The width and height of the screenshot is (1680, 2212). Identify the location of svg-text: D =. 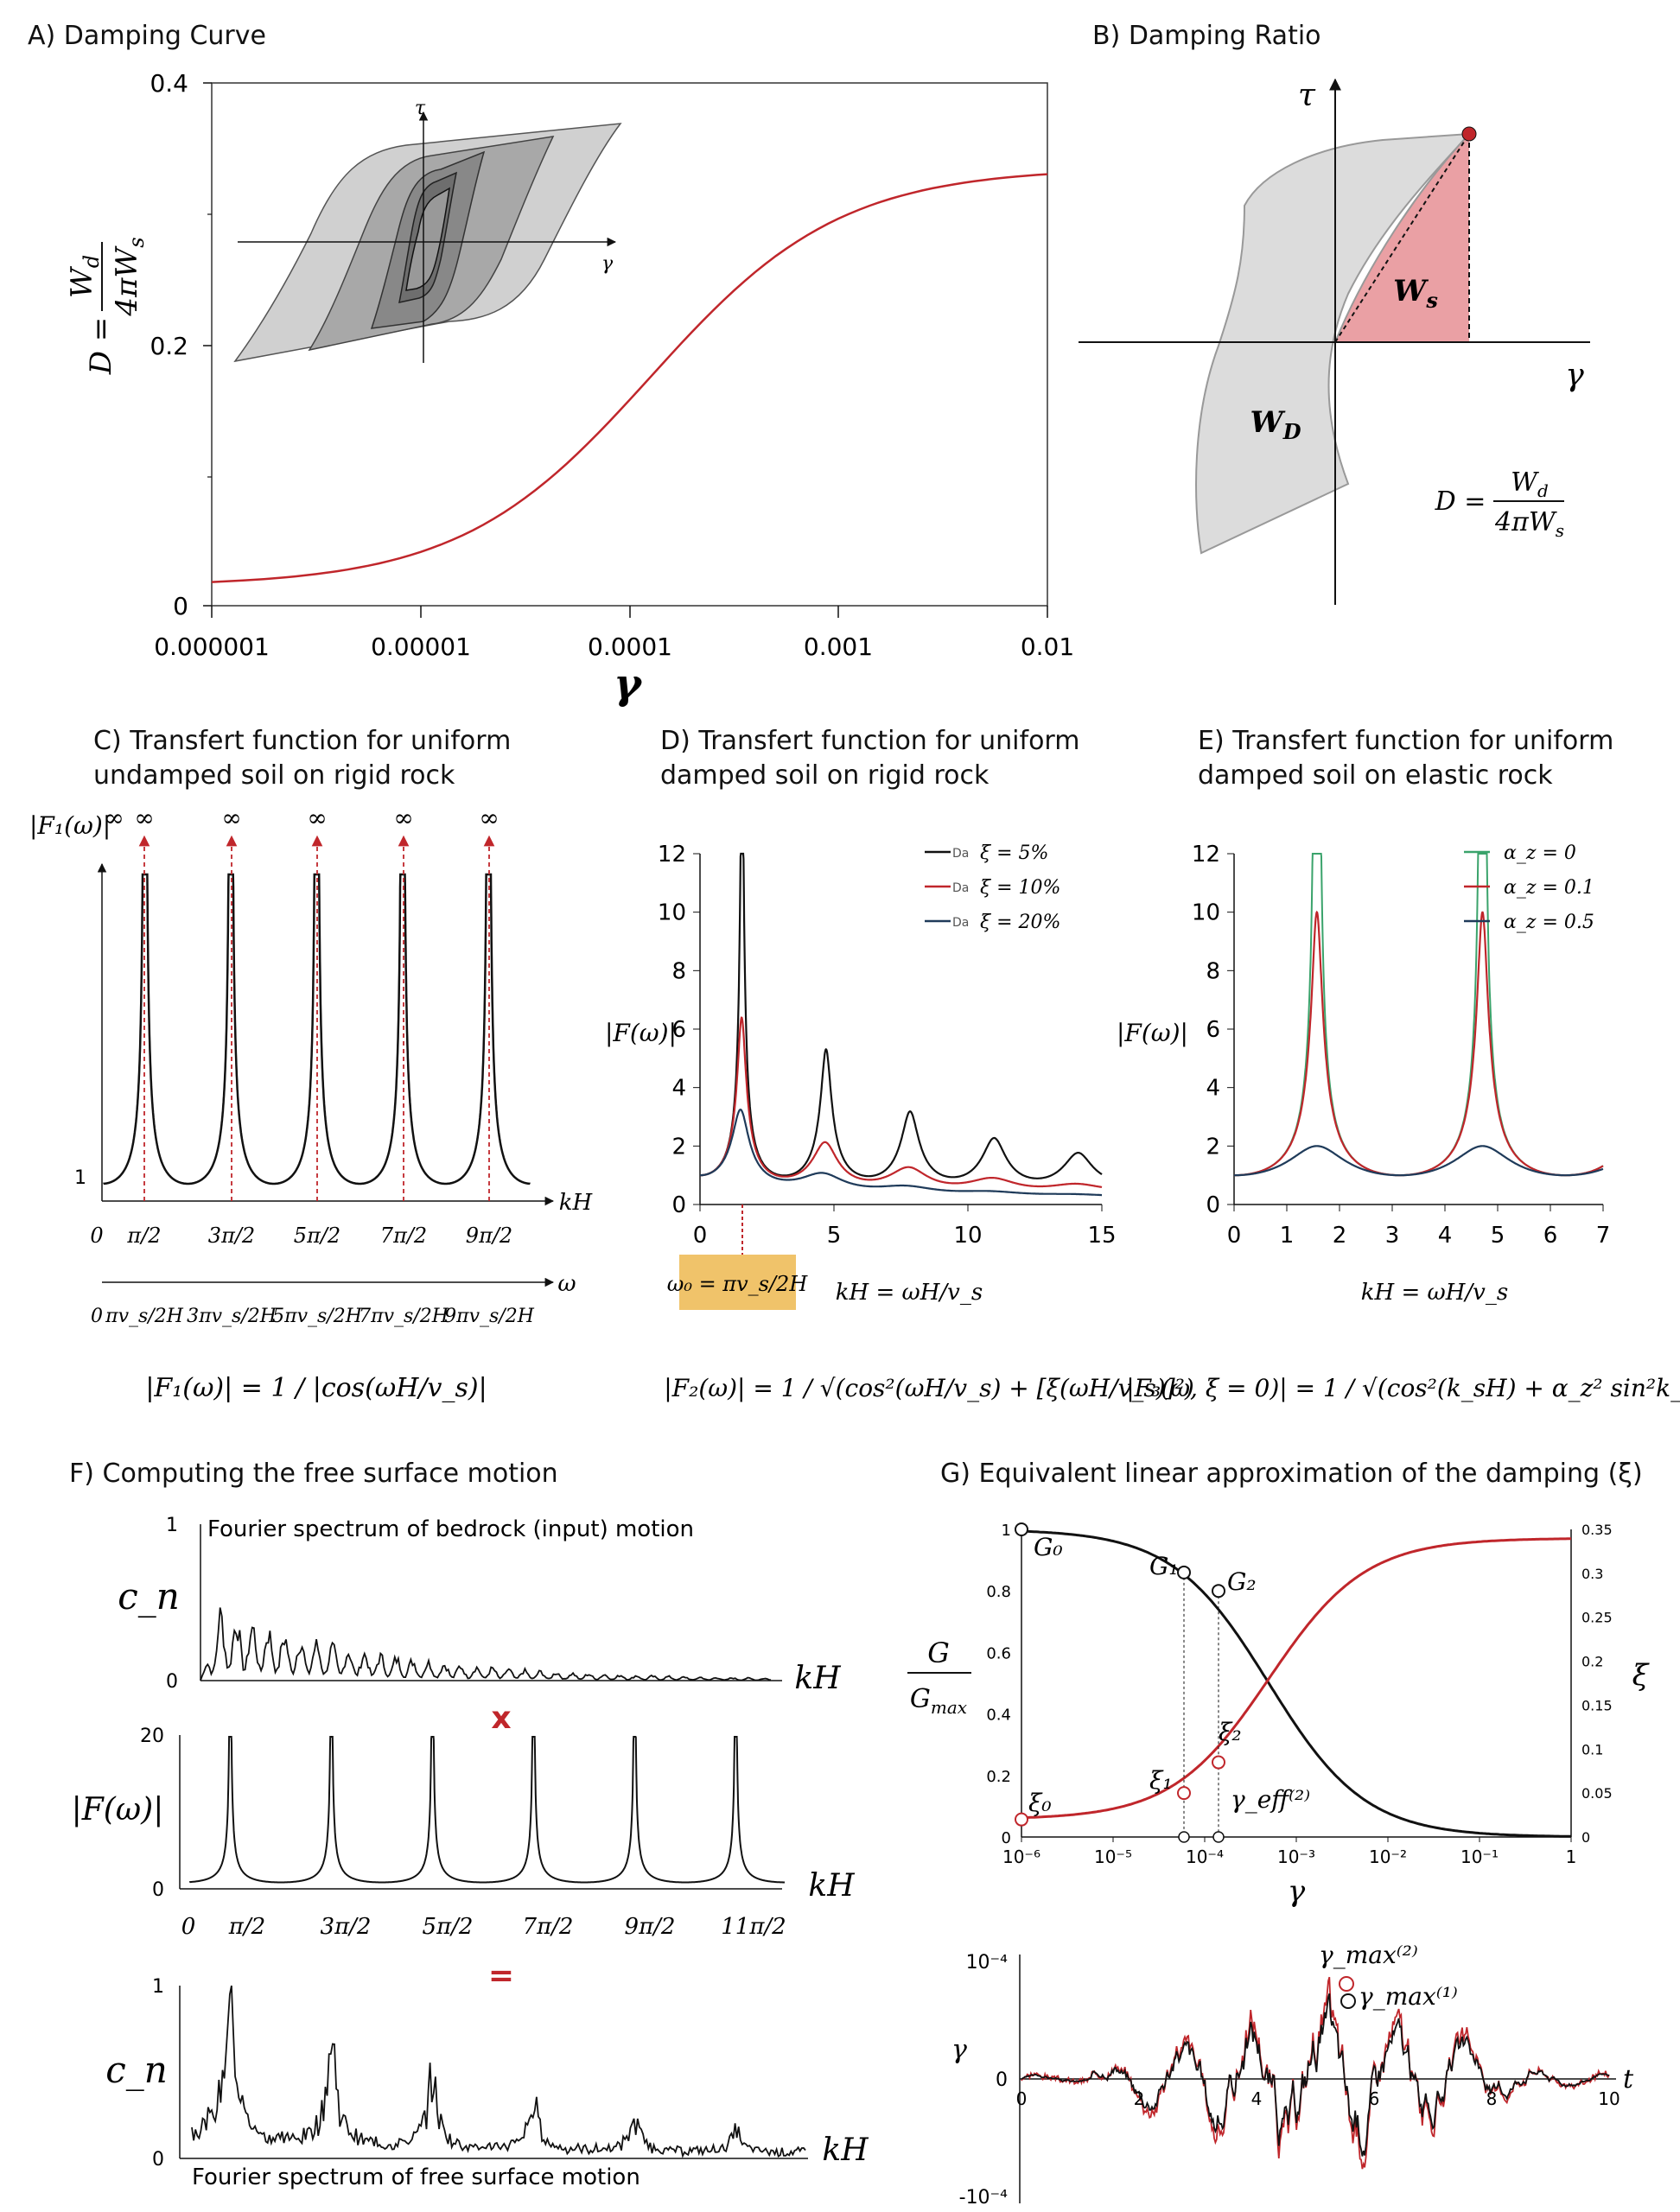
(1460, 502).